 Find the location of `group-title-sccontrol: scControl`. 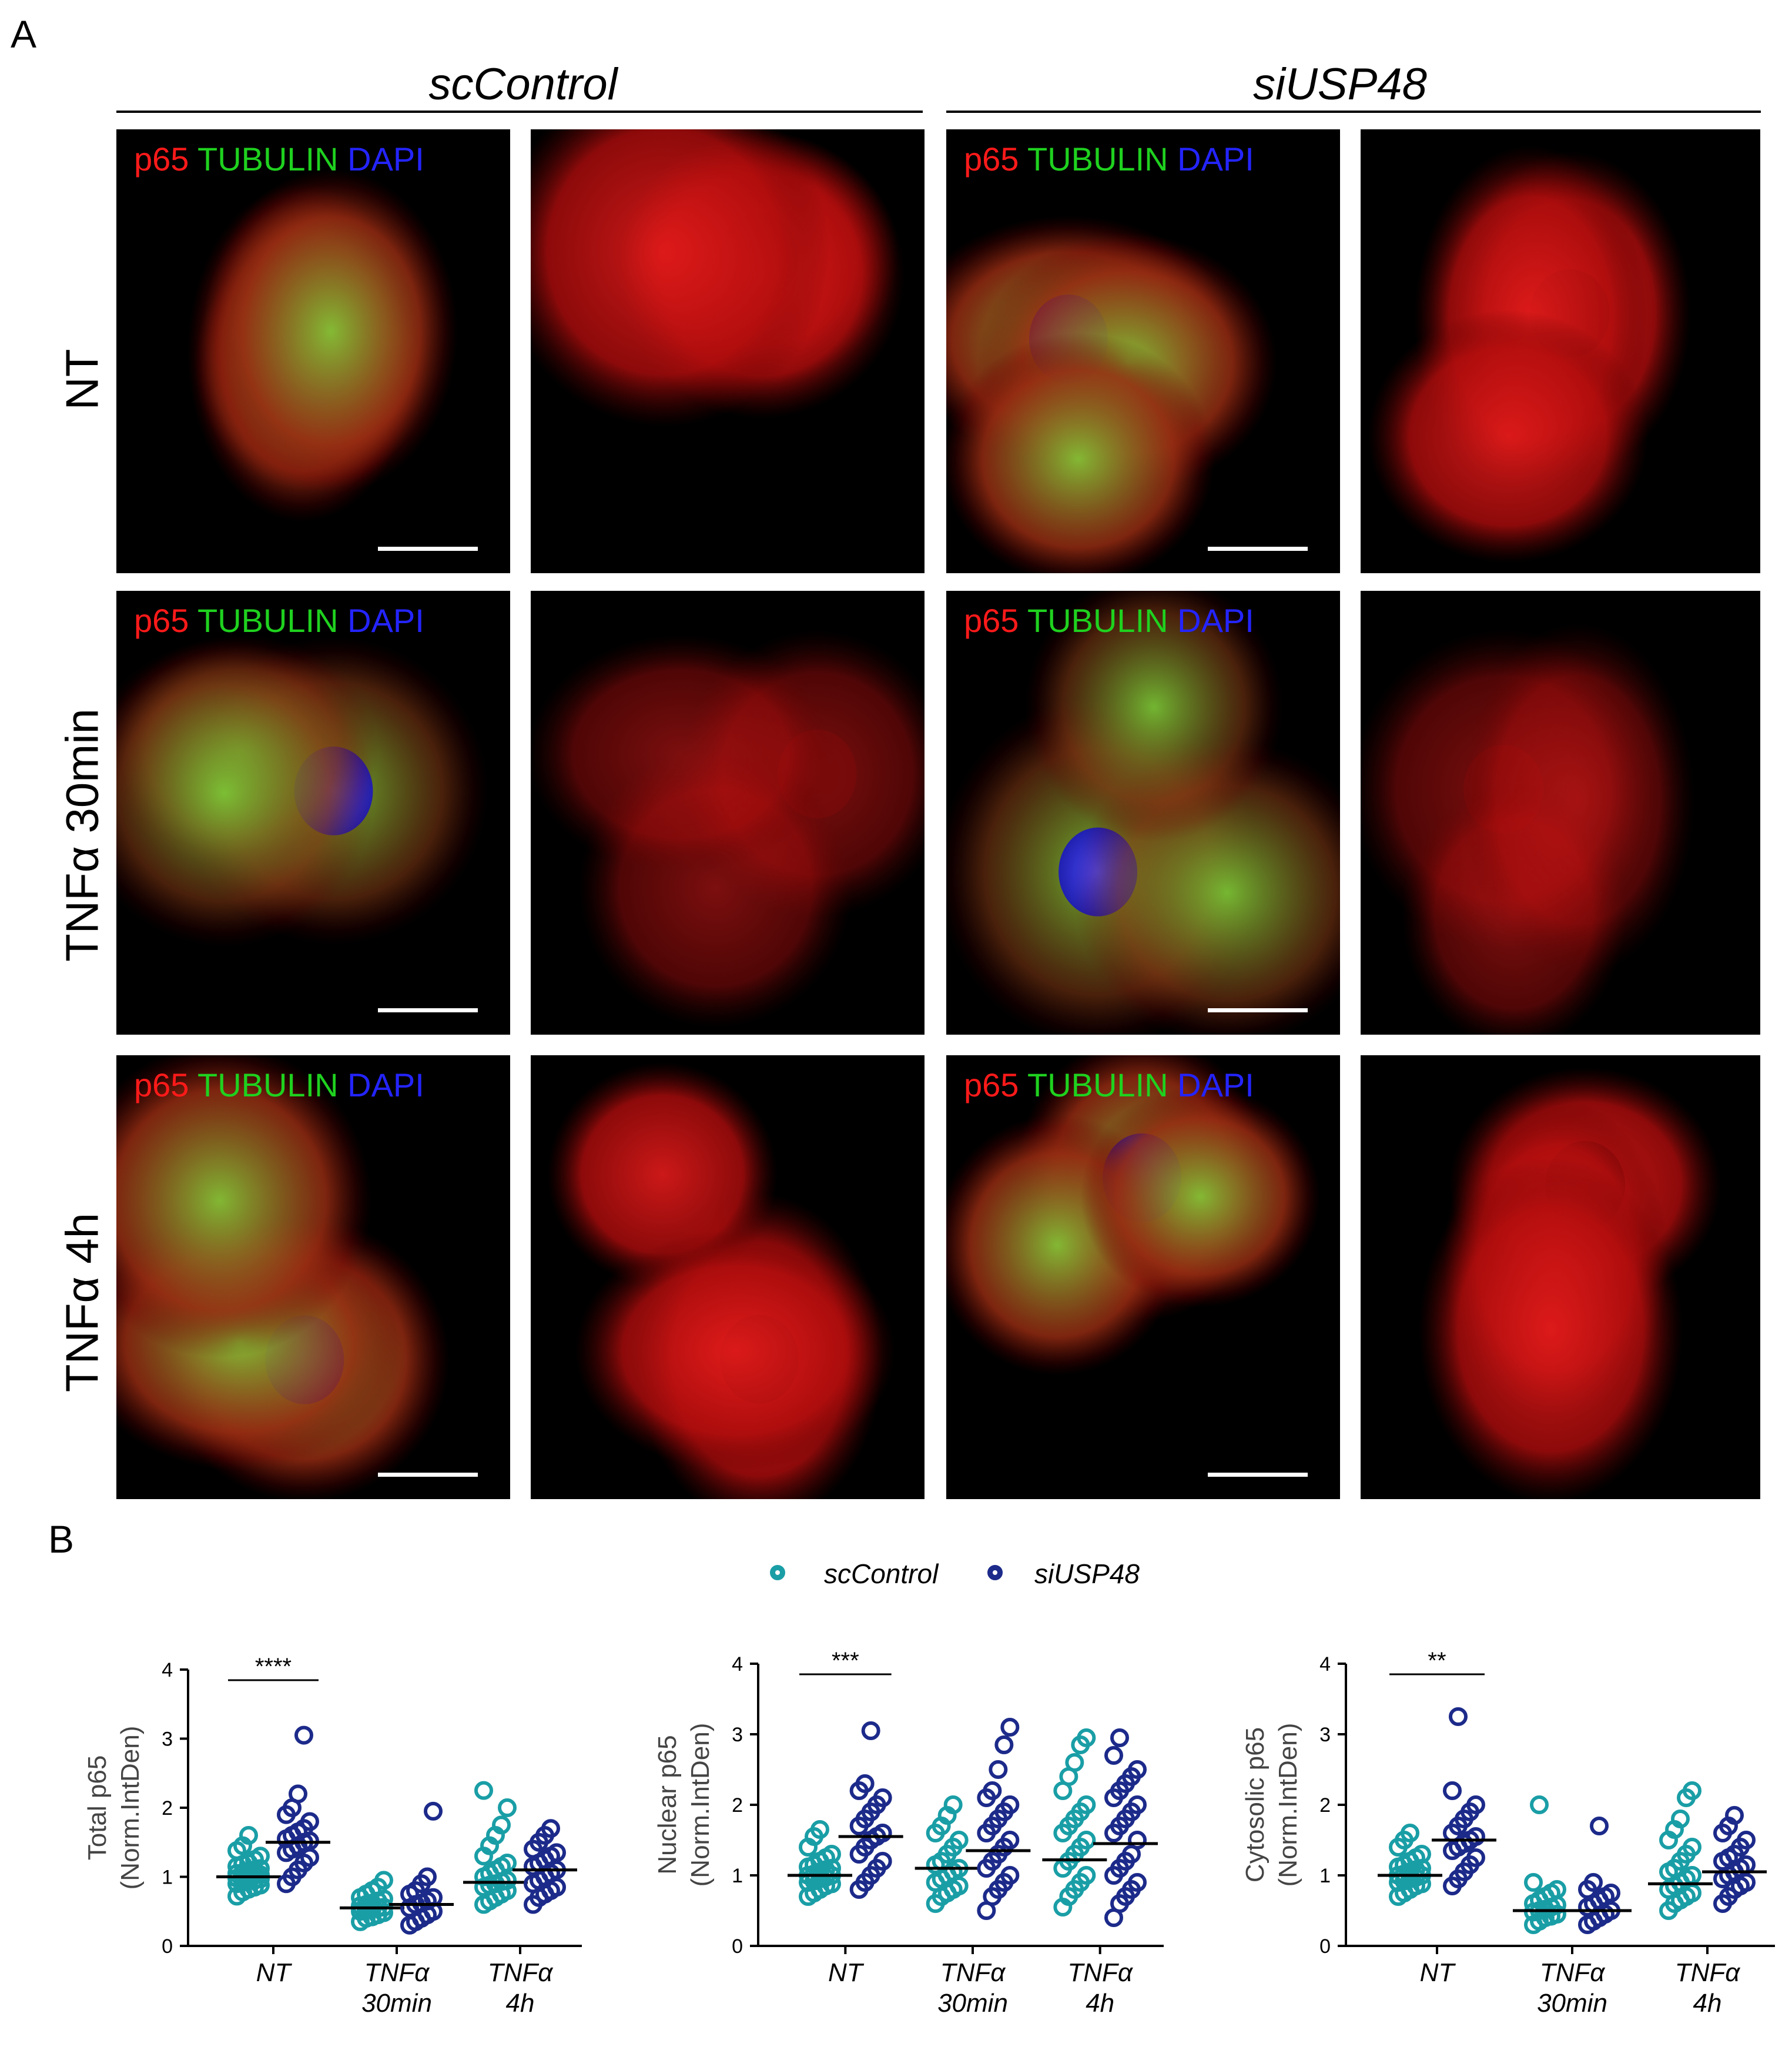

group-title-sccontrol: scControl is located at coordinates (523, 84).